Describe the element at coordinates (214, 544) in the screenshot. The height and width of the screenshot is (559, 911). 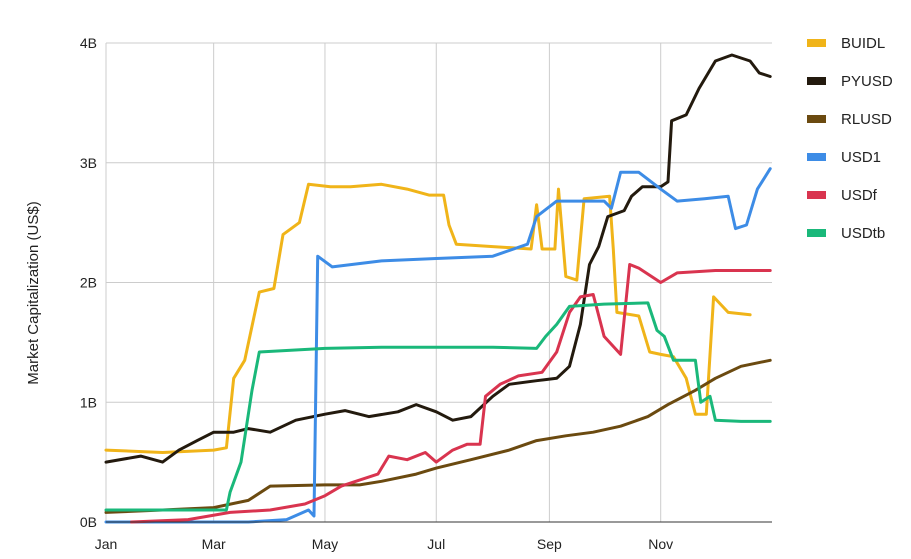
I see `x-tick-label: Mar` at that location.